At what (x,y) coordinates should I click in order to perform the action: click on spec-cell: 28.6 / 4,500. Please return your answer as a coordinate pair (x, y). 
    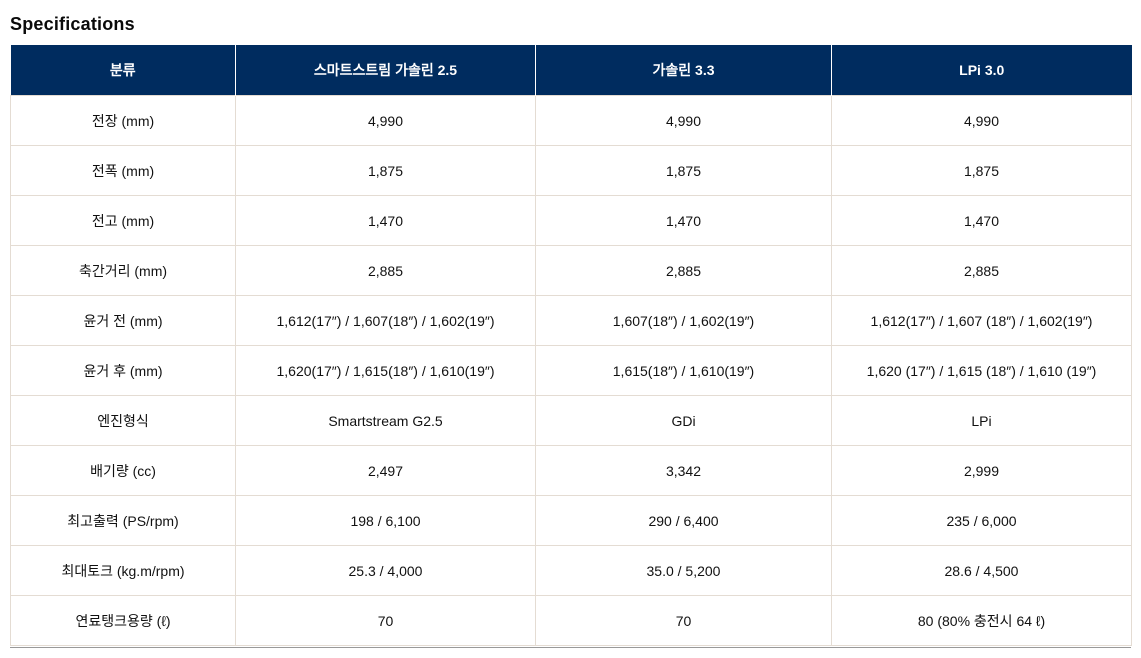
    Looking at the image, I should click on (981, 570).